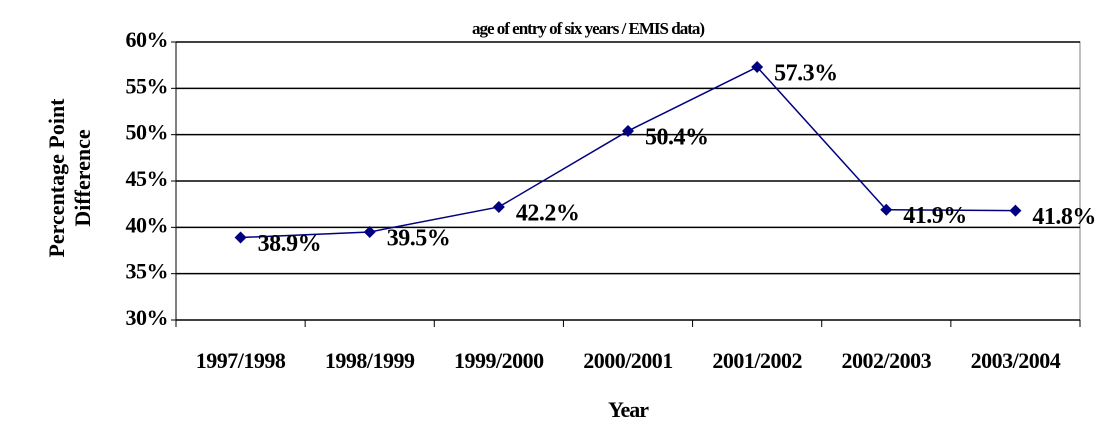  Describe the element at coordinates (147, 39) in the screenshot. I see `y-tick-label: 60%` at that location.